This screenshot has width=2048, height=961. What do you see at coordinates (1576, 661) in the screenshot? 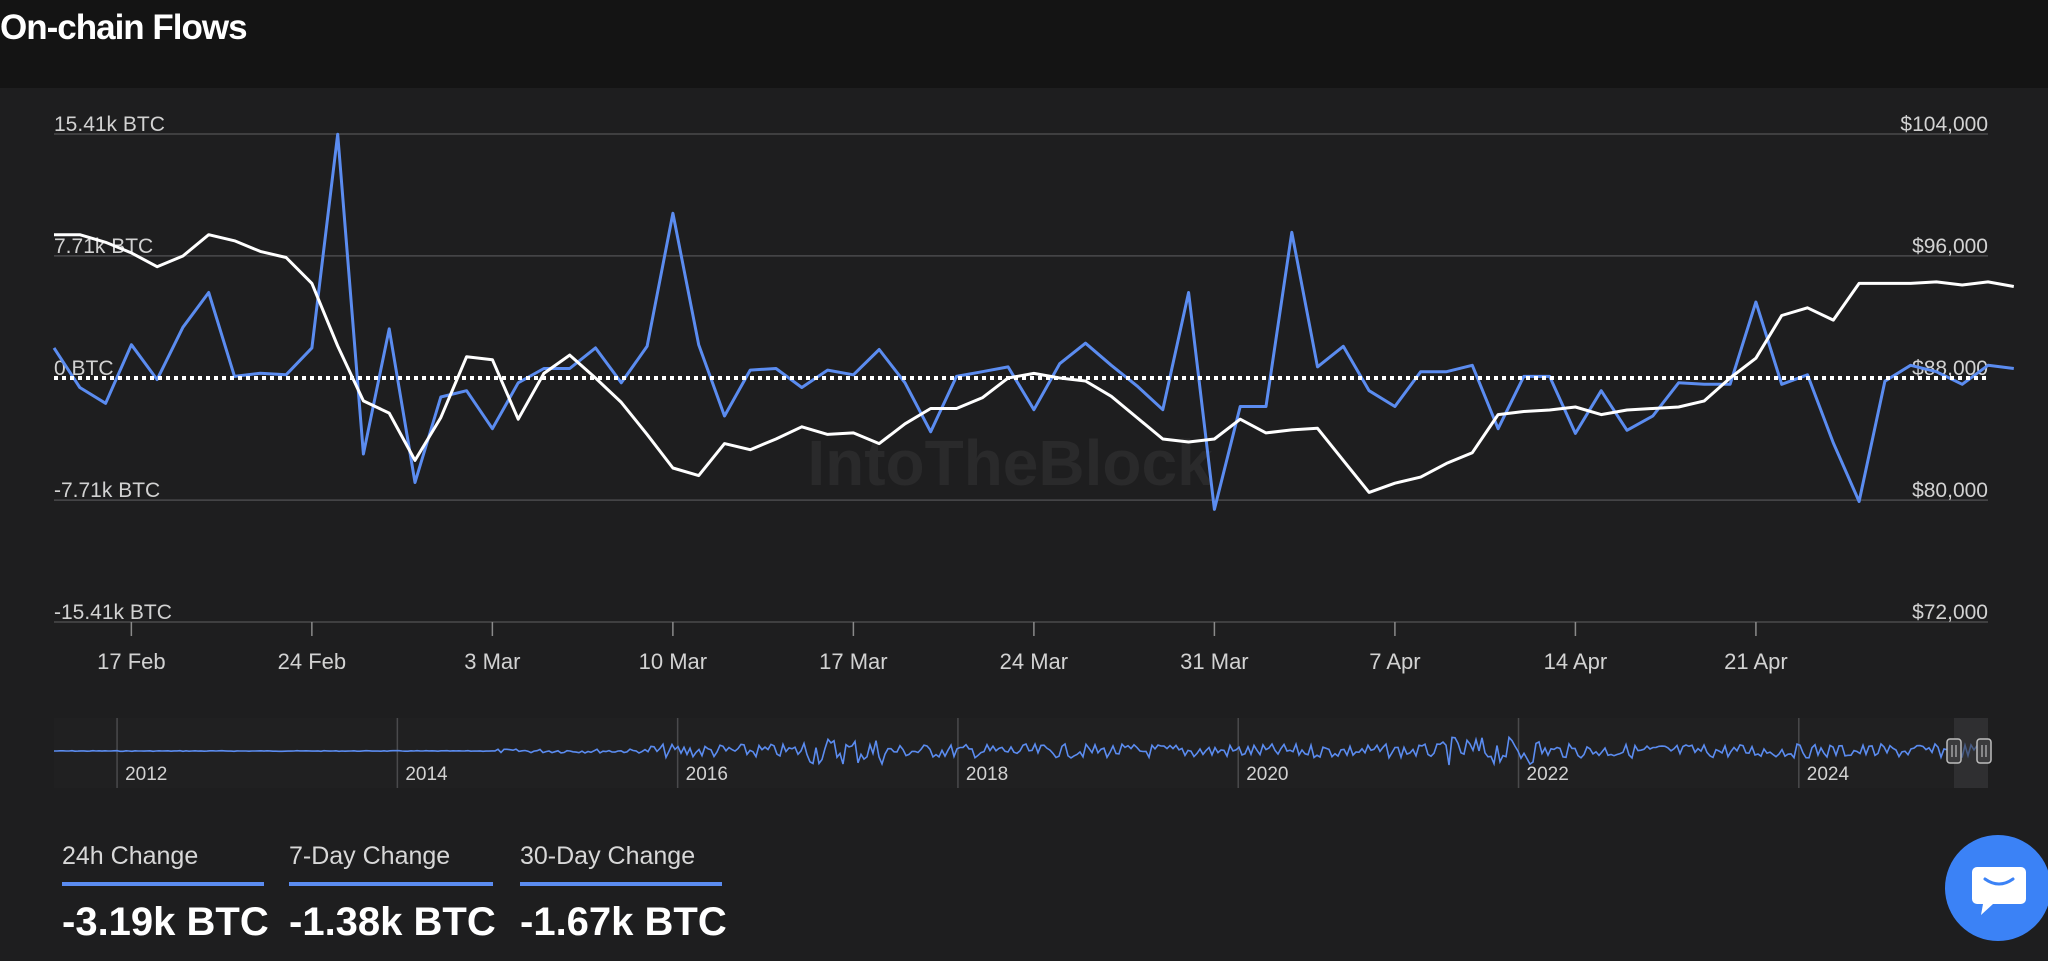
I see `x-axis-tick-label: 14 Apr` at bounding box center [1576, 661].